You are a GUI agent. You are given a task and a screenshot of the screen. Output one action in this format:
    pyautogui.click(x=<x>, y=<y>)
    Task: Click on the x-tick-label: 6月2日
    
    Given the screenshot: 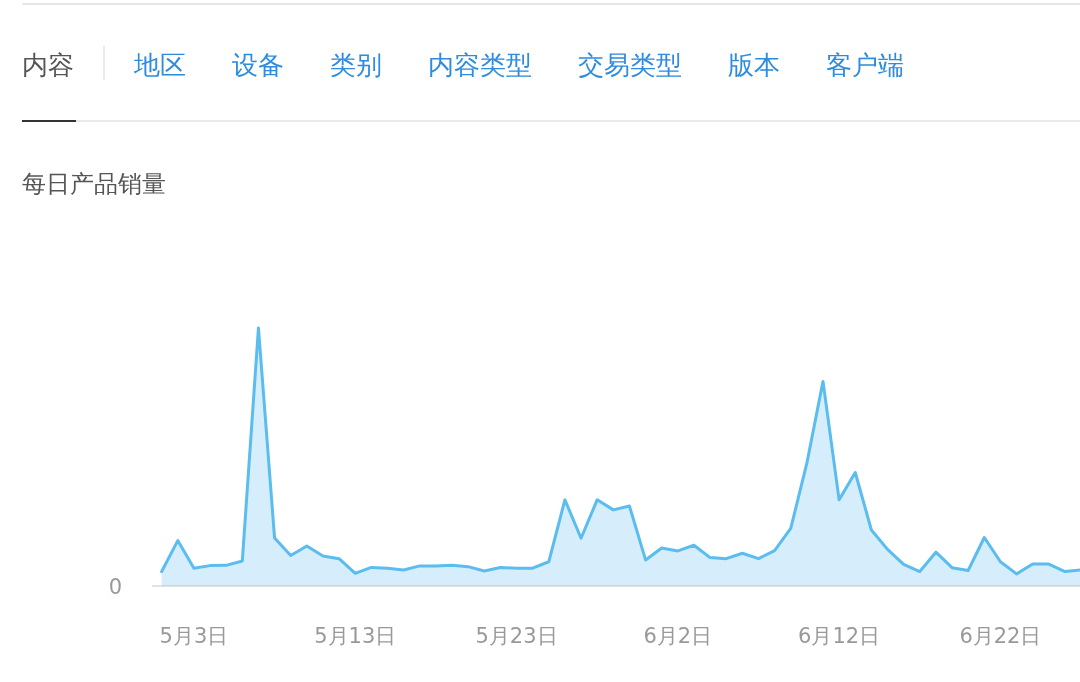 What is the action you would take?
    pyautogui.click(x=678, y=636)
    